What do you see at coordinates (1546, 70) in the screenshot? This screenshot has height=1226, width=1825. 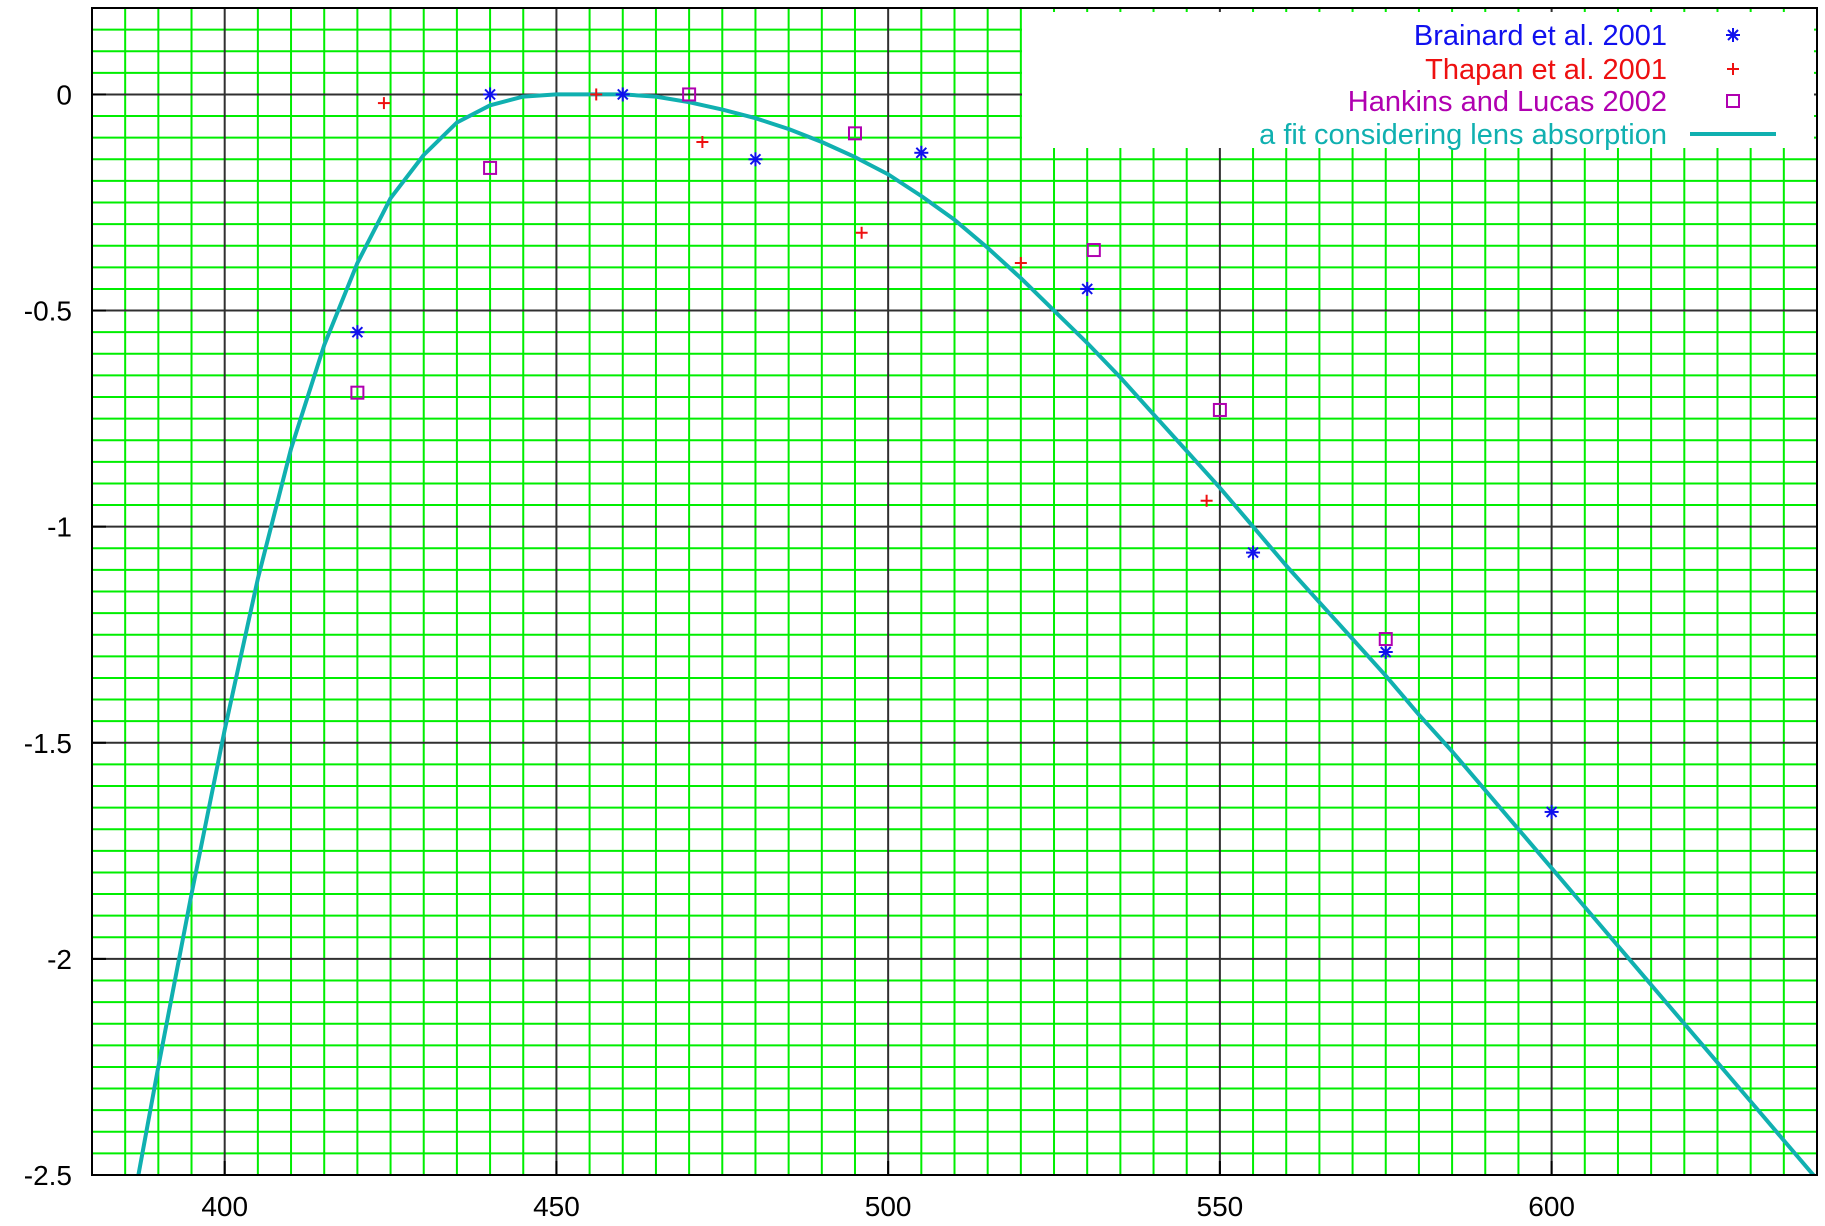 I see `legend-label: Thapan et al. 2001` at bounding box center [1546, 70].